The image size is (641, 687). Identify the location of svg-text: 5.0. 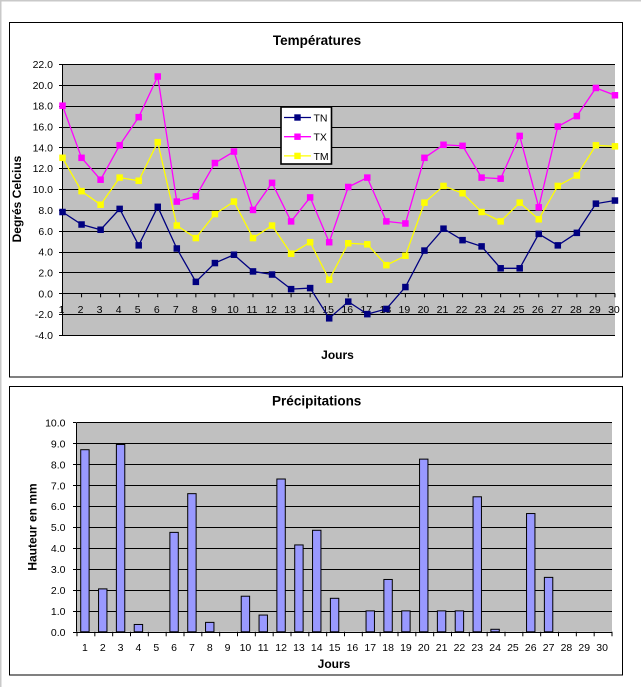
(58, 528).